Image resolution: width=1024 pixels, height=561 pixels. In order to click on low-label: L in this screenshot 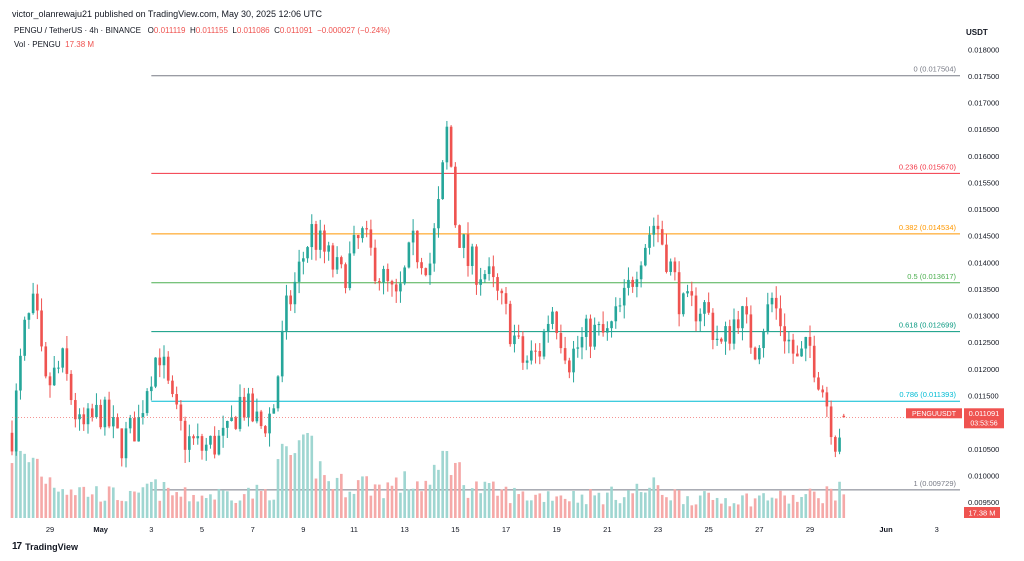, I will do `click(234, 30)`.